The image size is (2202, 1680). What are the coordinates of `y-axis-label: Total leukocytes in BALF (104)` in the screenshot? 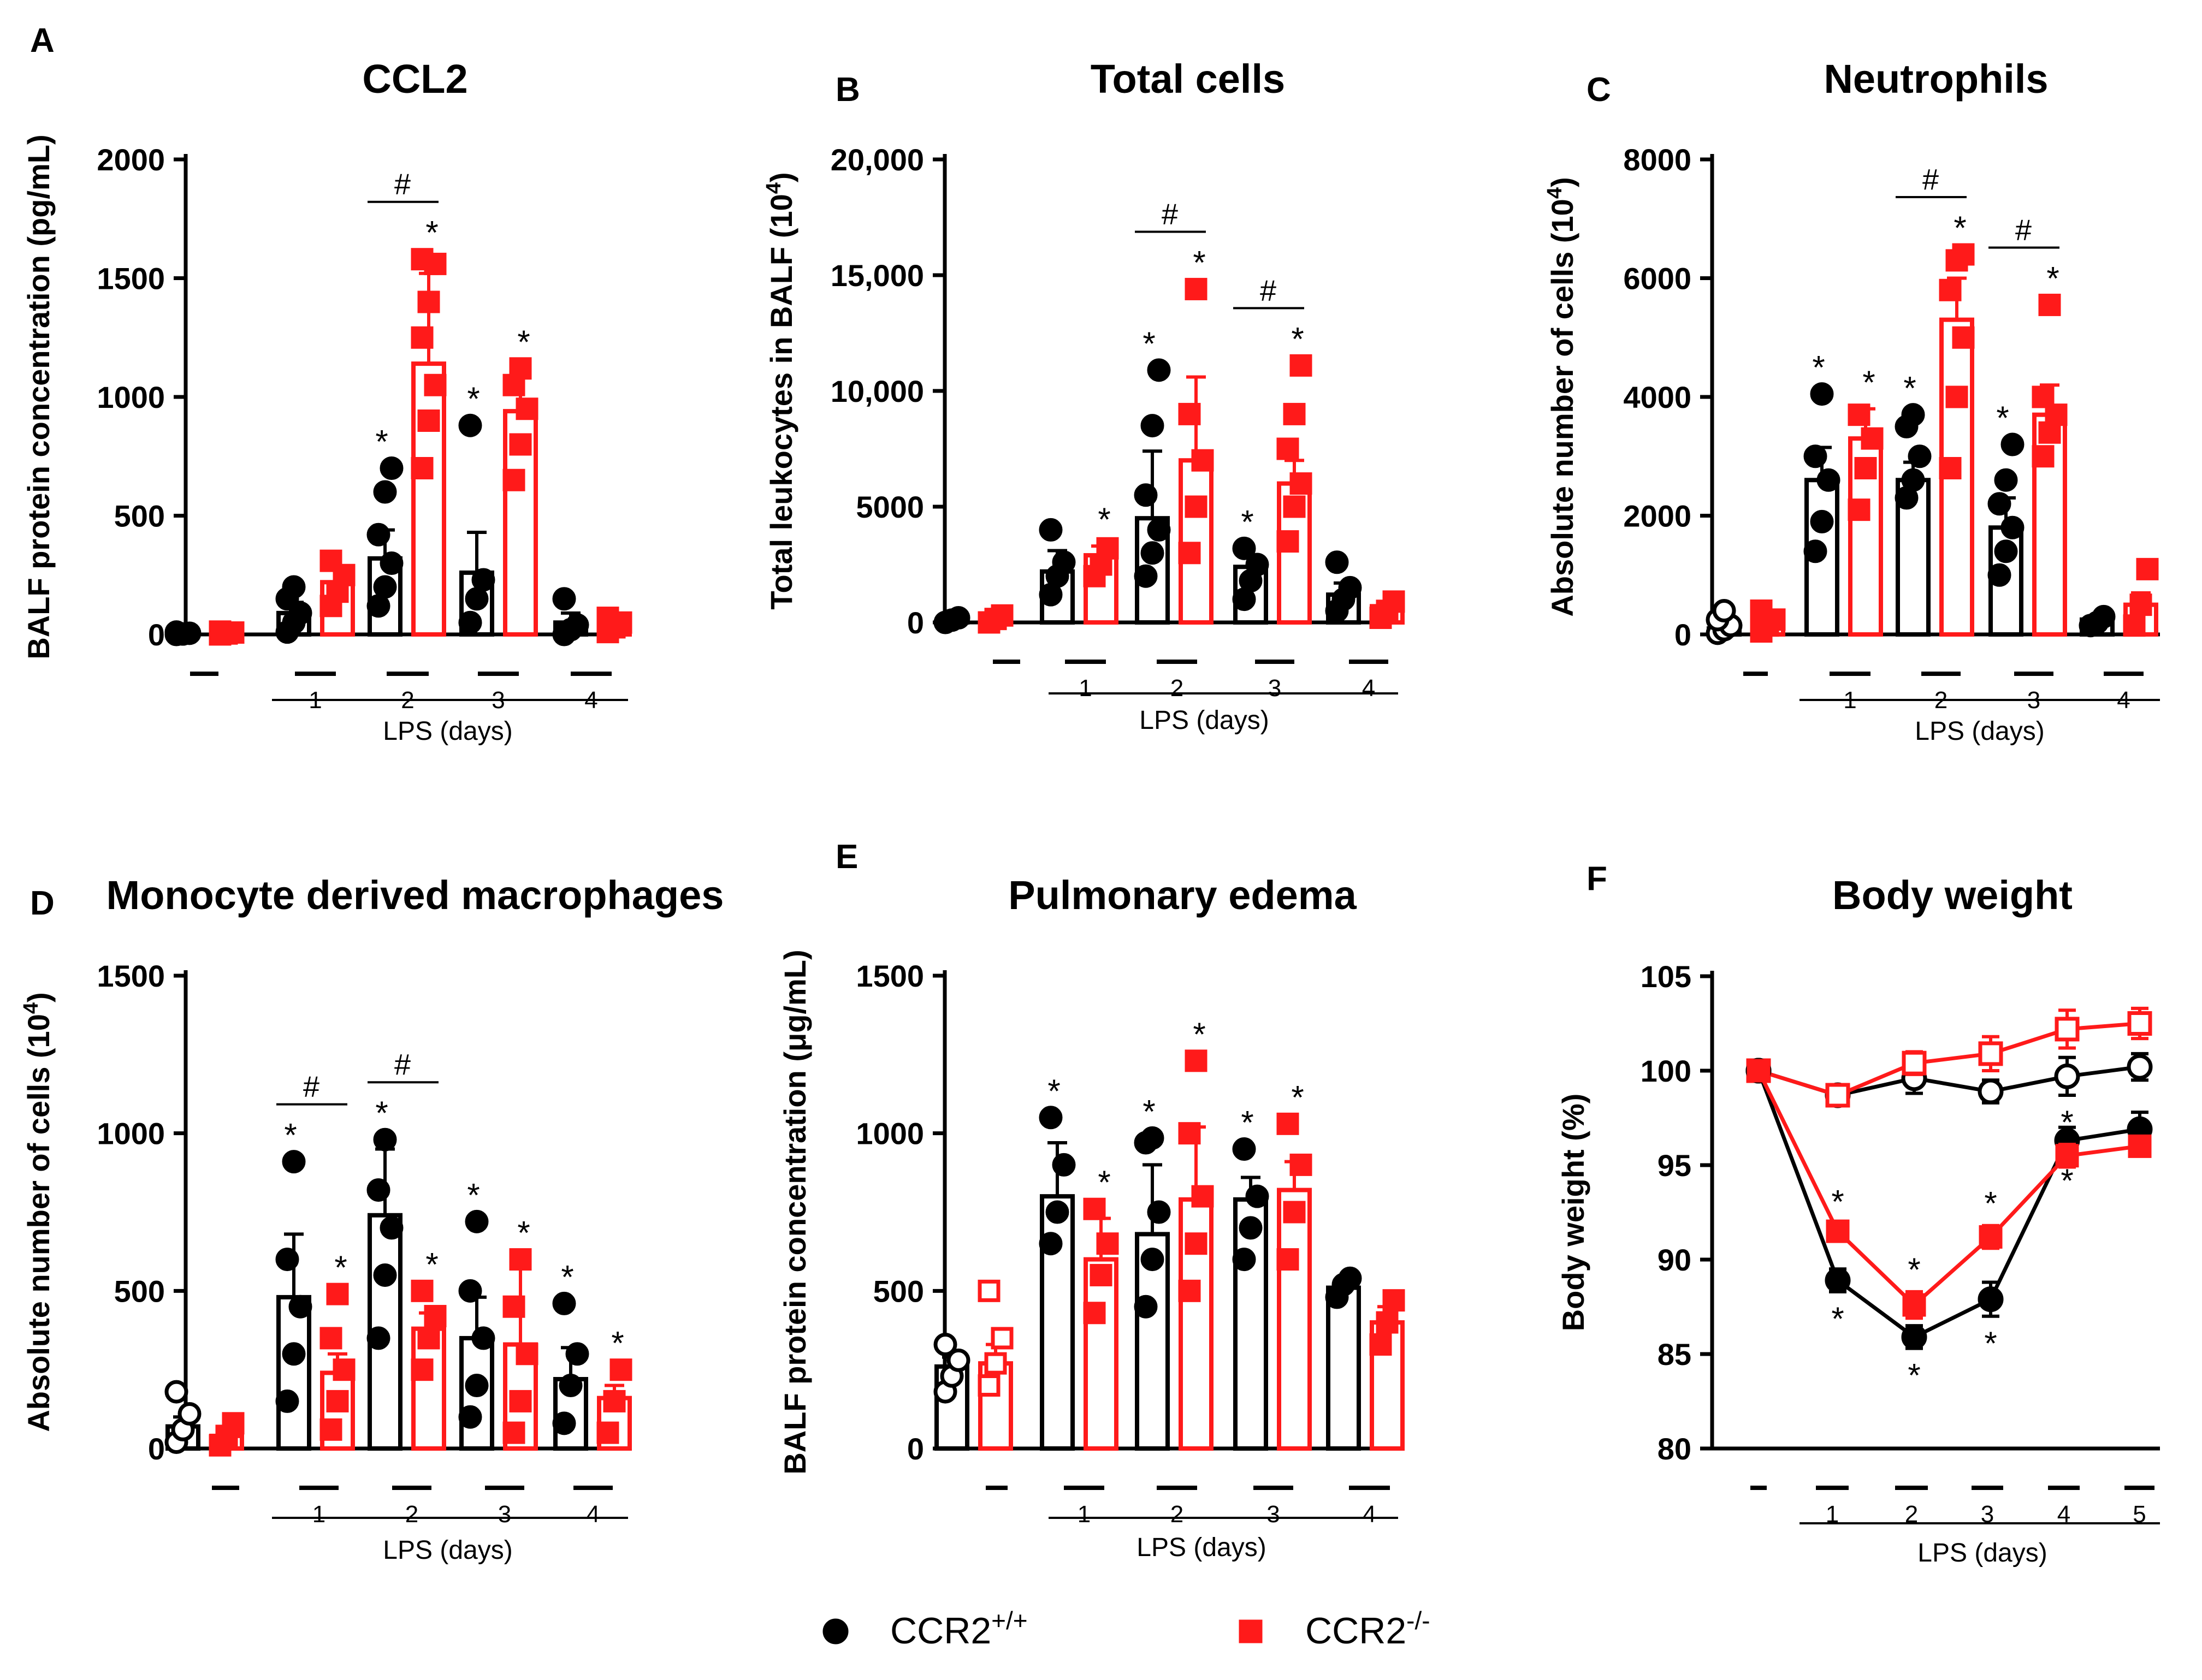 It's located at (780, 390).